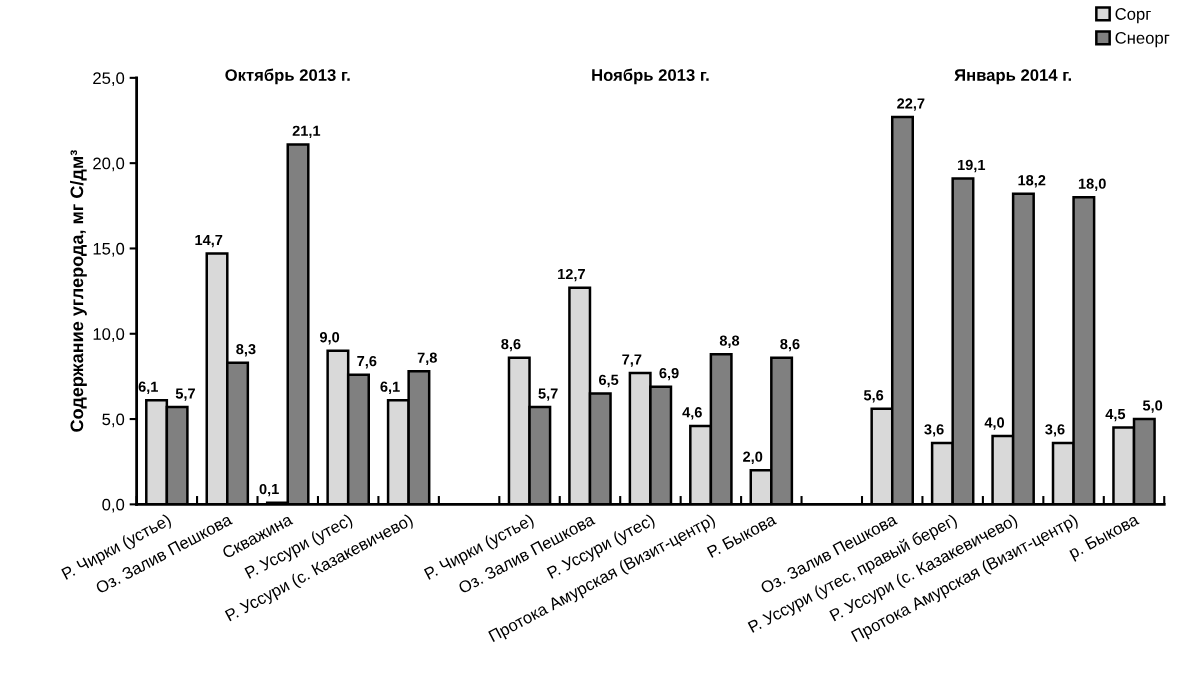 This screenshot has width=1188, height=677. I want to click on data-label: 22,7, so click(911, 104).